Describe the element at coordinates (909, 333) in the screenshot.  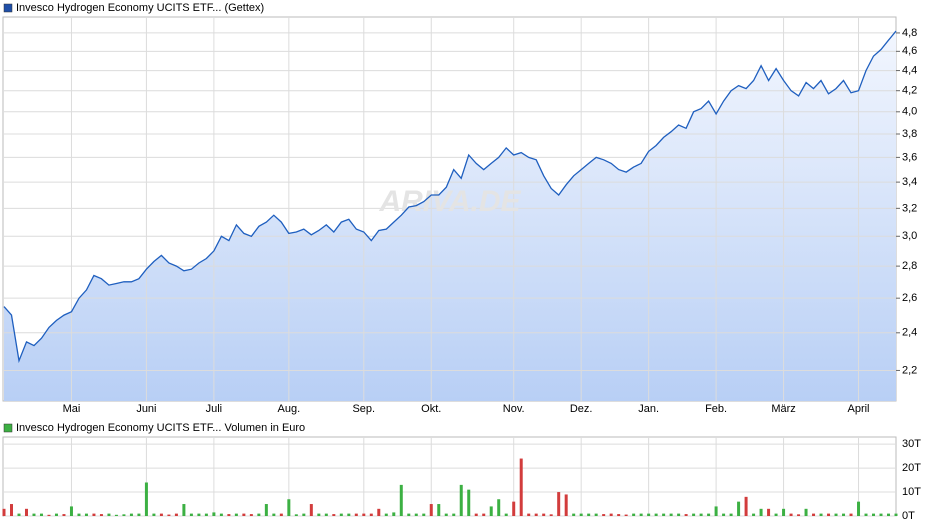
I see `y-tick-label: 2,4` at that location.